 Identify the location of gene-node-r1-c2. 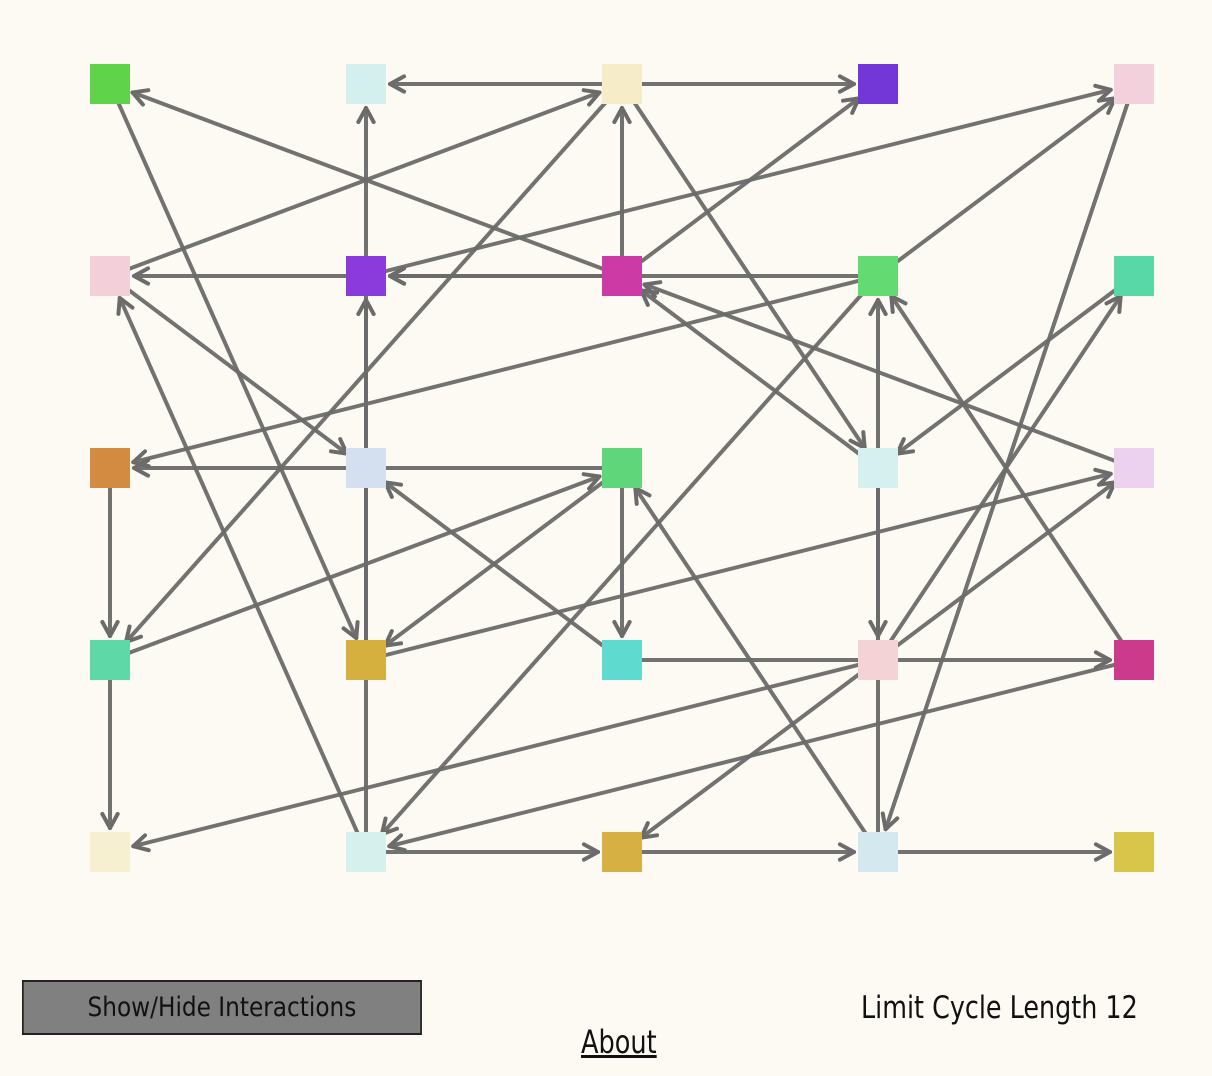
(622, 276).